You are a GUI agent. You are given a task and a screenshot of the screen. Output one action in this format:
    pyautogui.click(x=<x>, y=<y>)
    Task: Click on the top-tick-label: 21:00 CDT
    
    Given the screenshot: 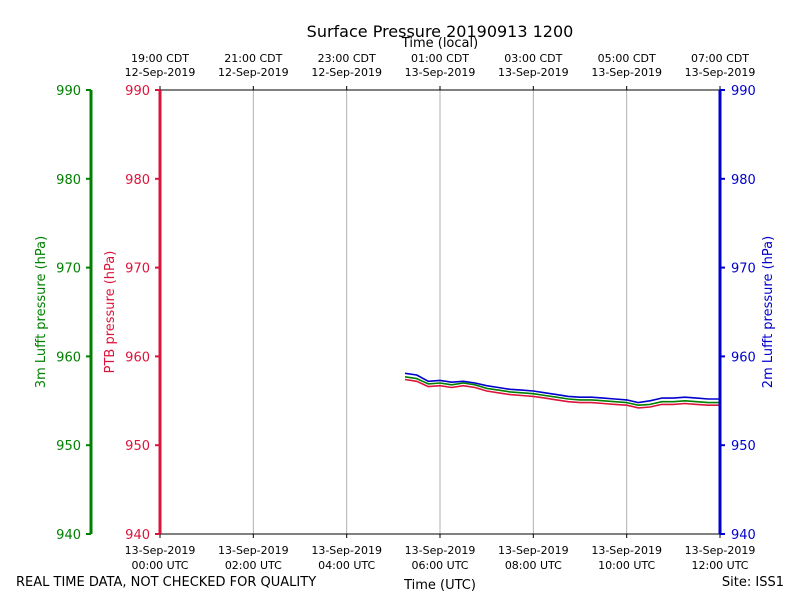 What is the action you would take?
    pyautogui.click(x=253, y=58)
    